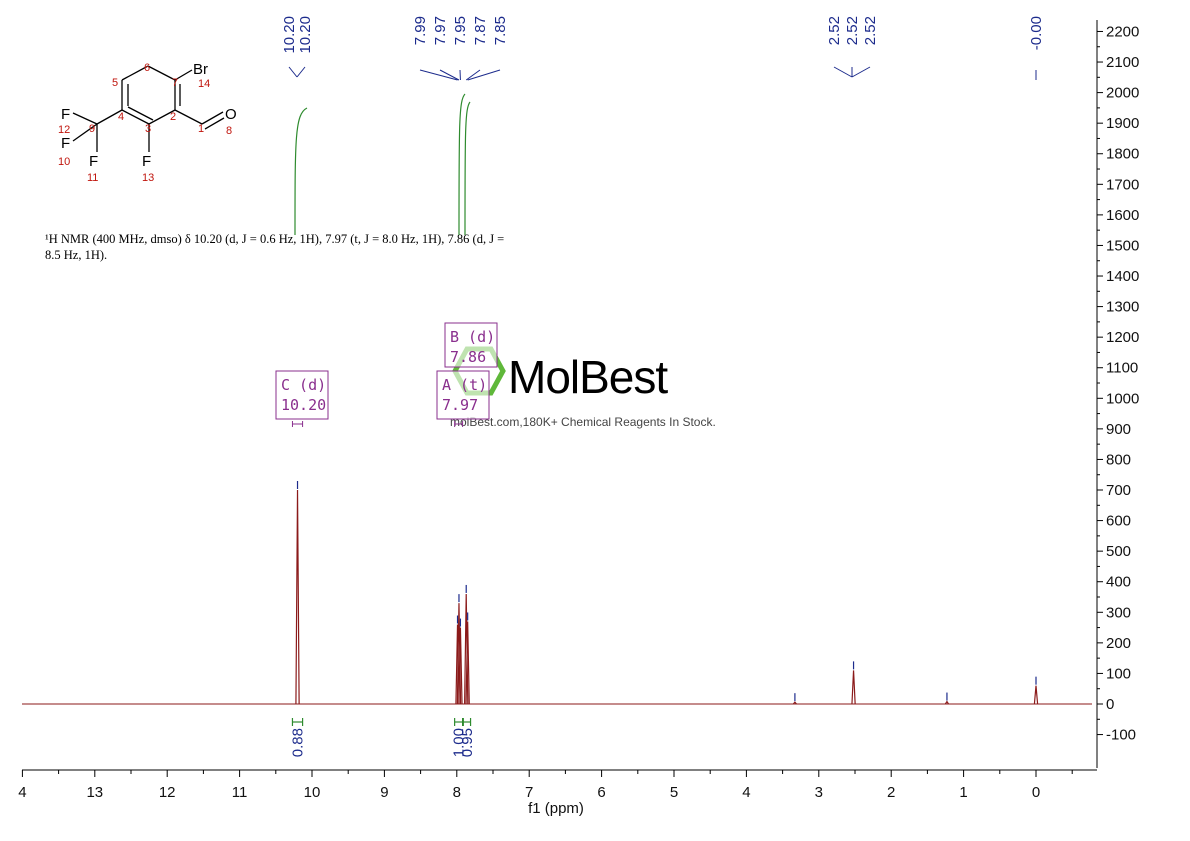 The height and width of the screenshot is (841, 1190). What do you see at coordinates (173, 117) in the screenshot?
I see `atom-number-2: 2` at bounding box center [173, 117].